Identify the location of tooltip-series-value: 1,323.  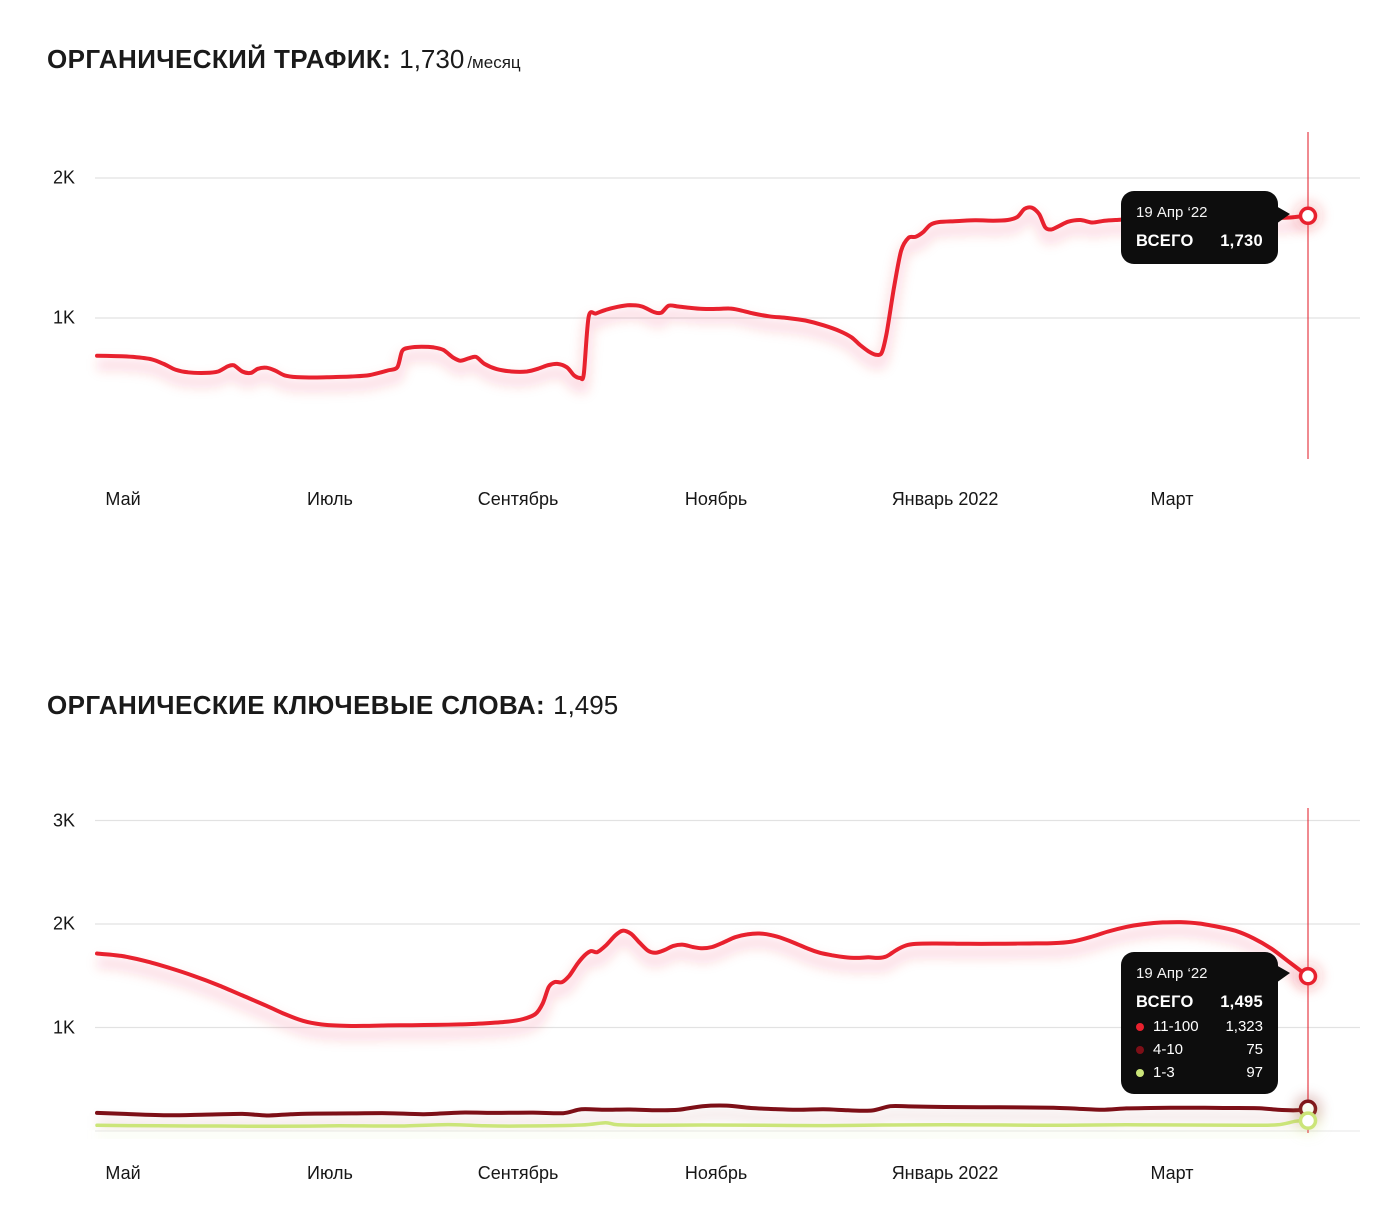
(1244, 1026).